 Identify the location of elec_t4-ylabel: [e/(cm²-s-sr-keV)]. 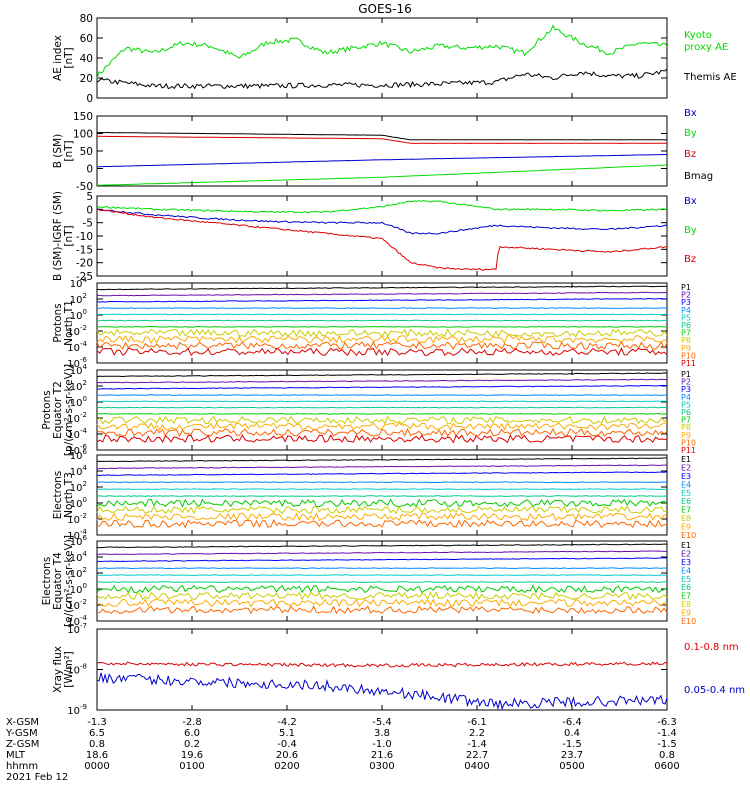
(69, 581).